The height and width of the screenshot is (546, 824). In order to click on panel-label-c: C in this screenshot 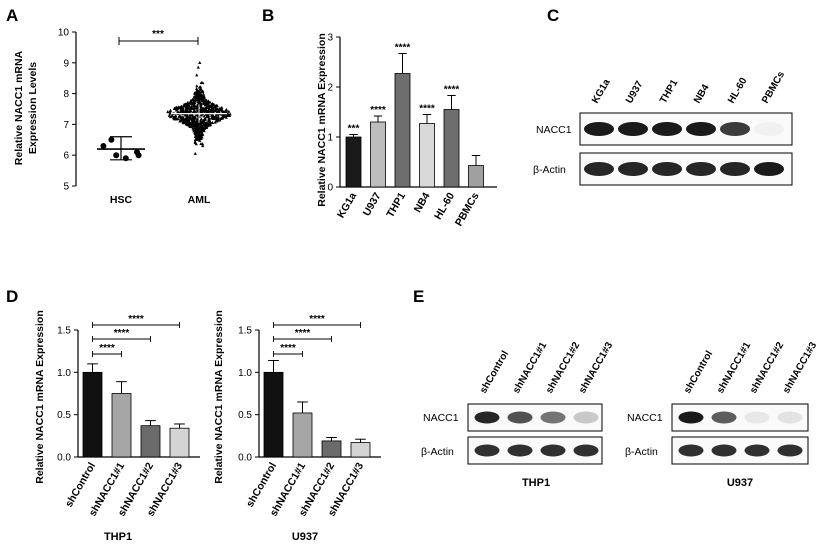, I will do `click(553, 15)`.